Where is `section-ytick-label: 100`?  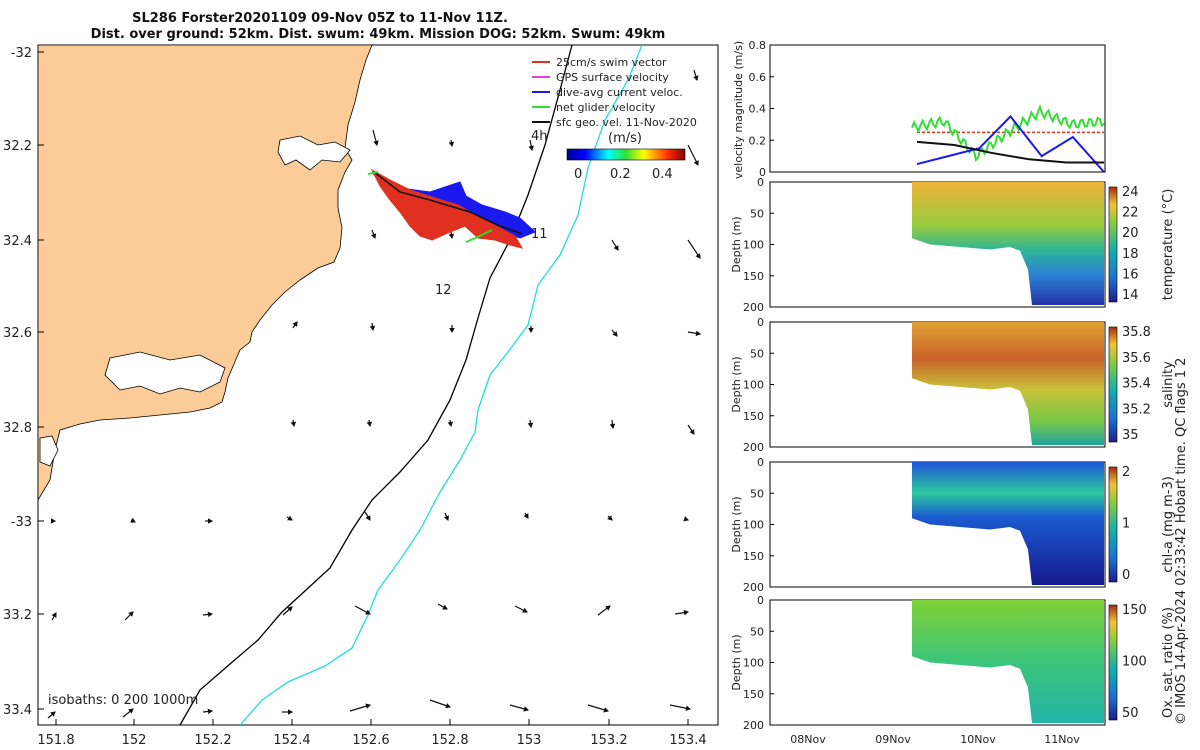
section-ytick-label: 100 is located at coordinates (753, 525).